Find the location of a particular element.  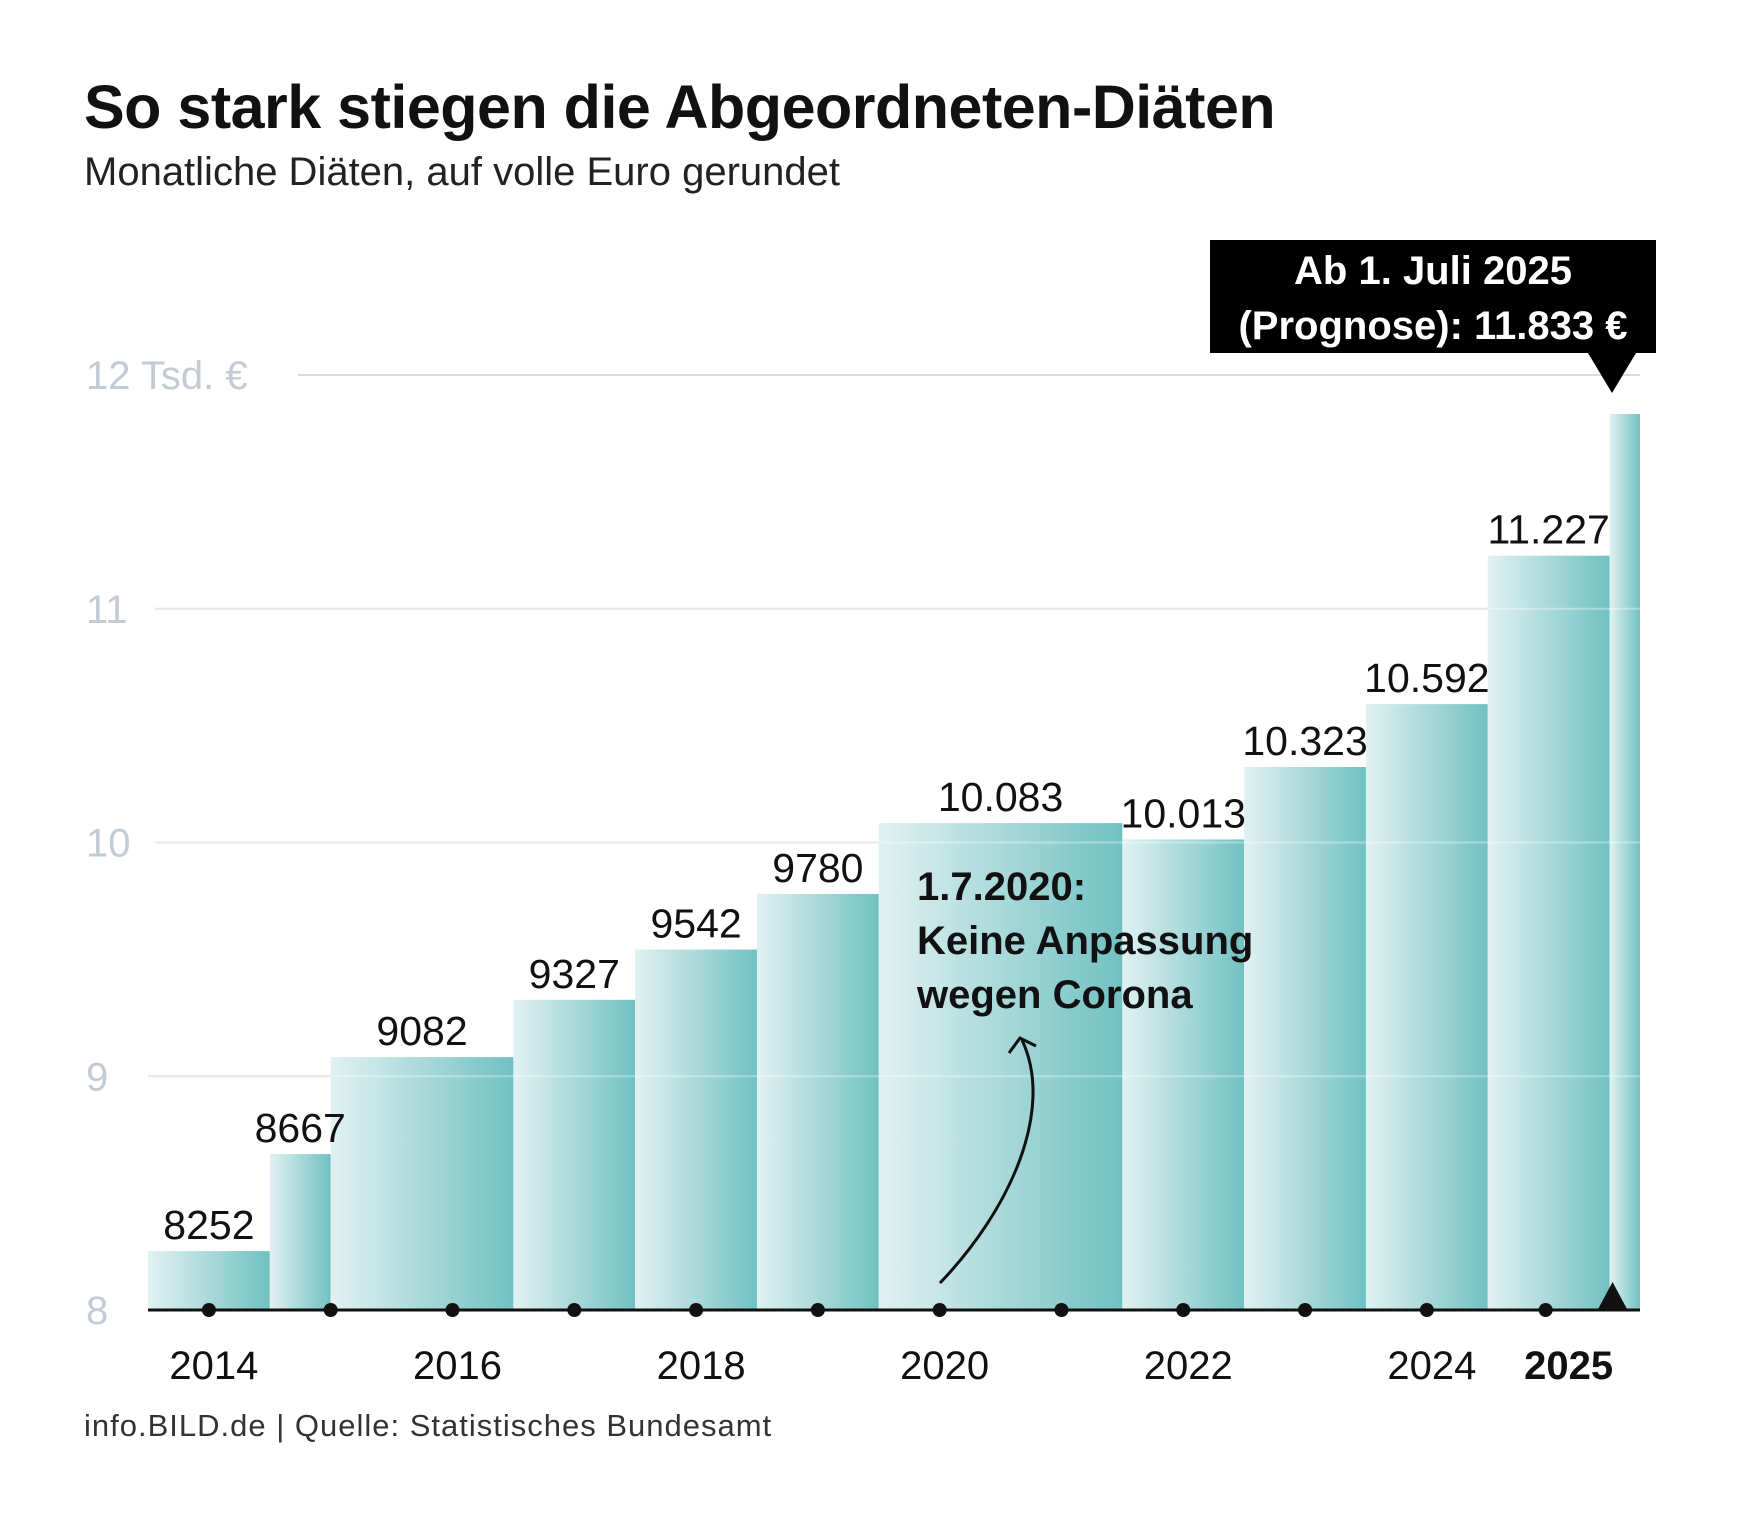

value-label: 10.592 is located at coordinates (1426, 678).